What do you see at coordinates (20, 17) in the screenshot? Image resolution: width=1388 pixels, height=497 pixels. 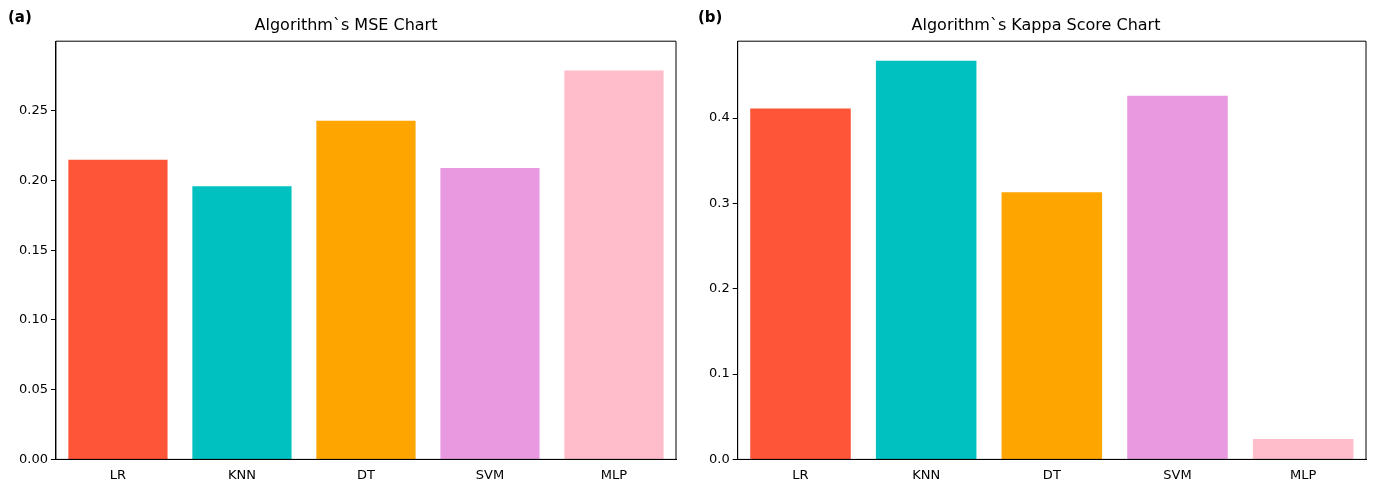 I see `text: (a)` at bounding box center [20, 17].